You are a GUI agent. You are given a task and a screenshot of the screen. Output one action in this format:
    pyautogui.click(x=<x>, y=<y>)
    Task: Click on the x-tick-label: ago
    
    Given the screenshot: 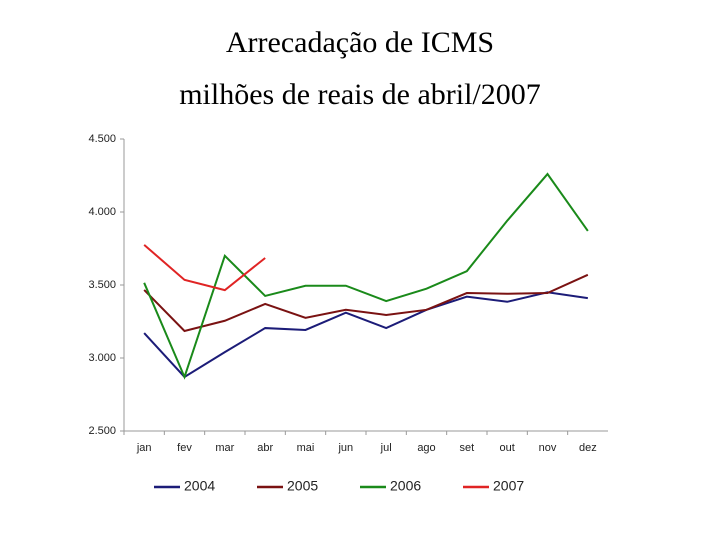 What is the action you would take?
    pyautogui.click(x=426, y=448)
    